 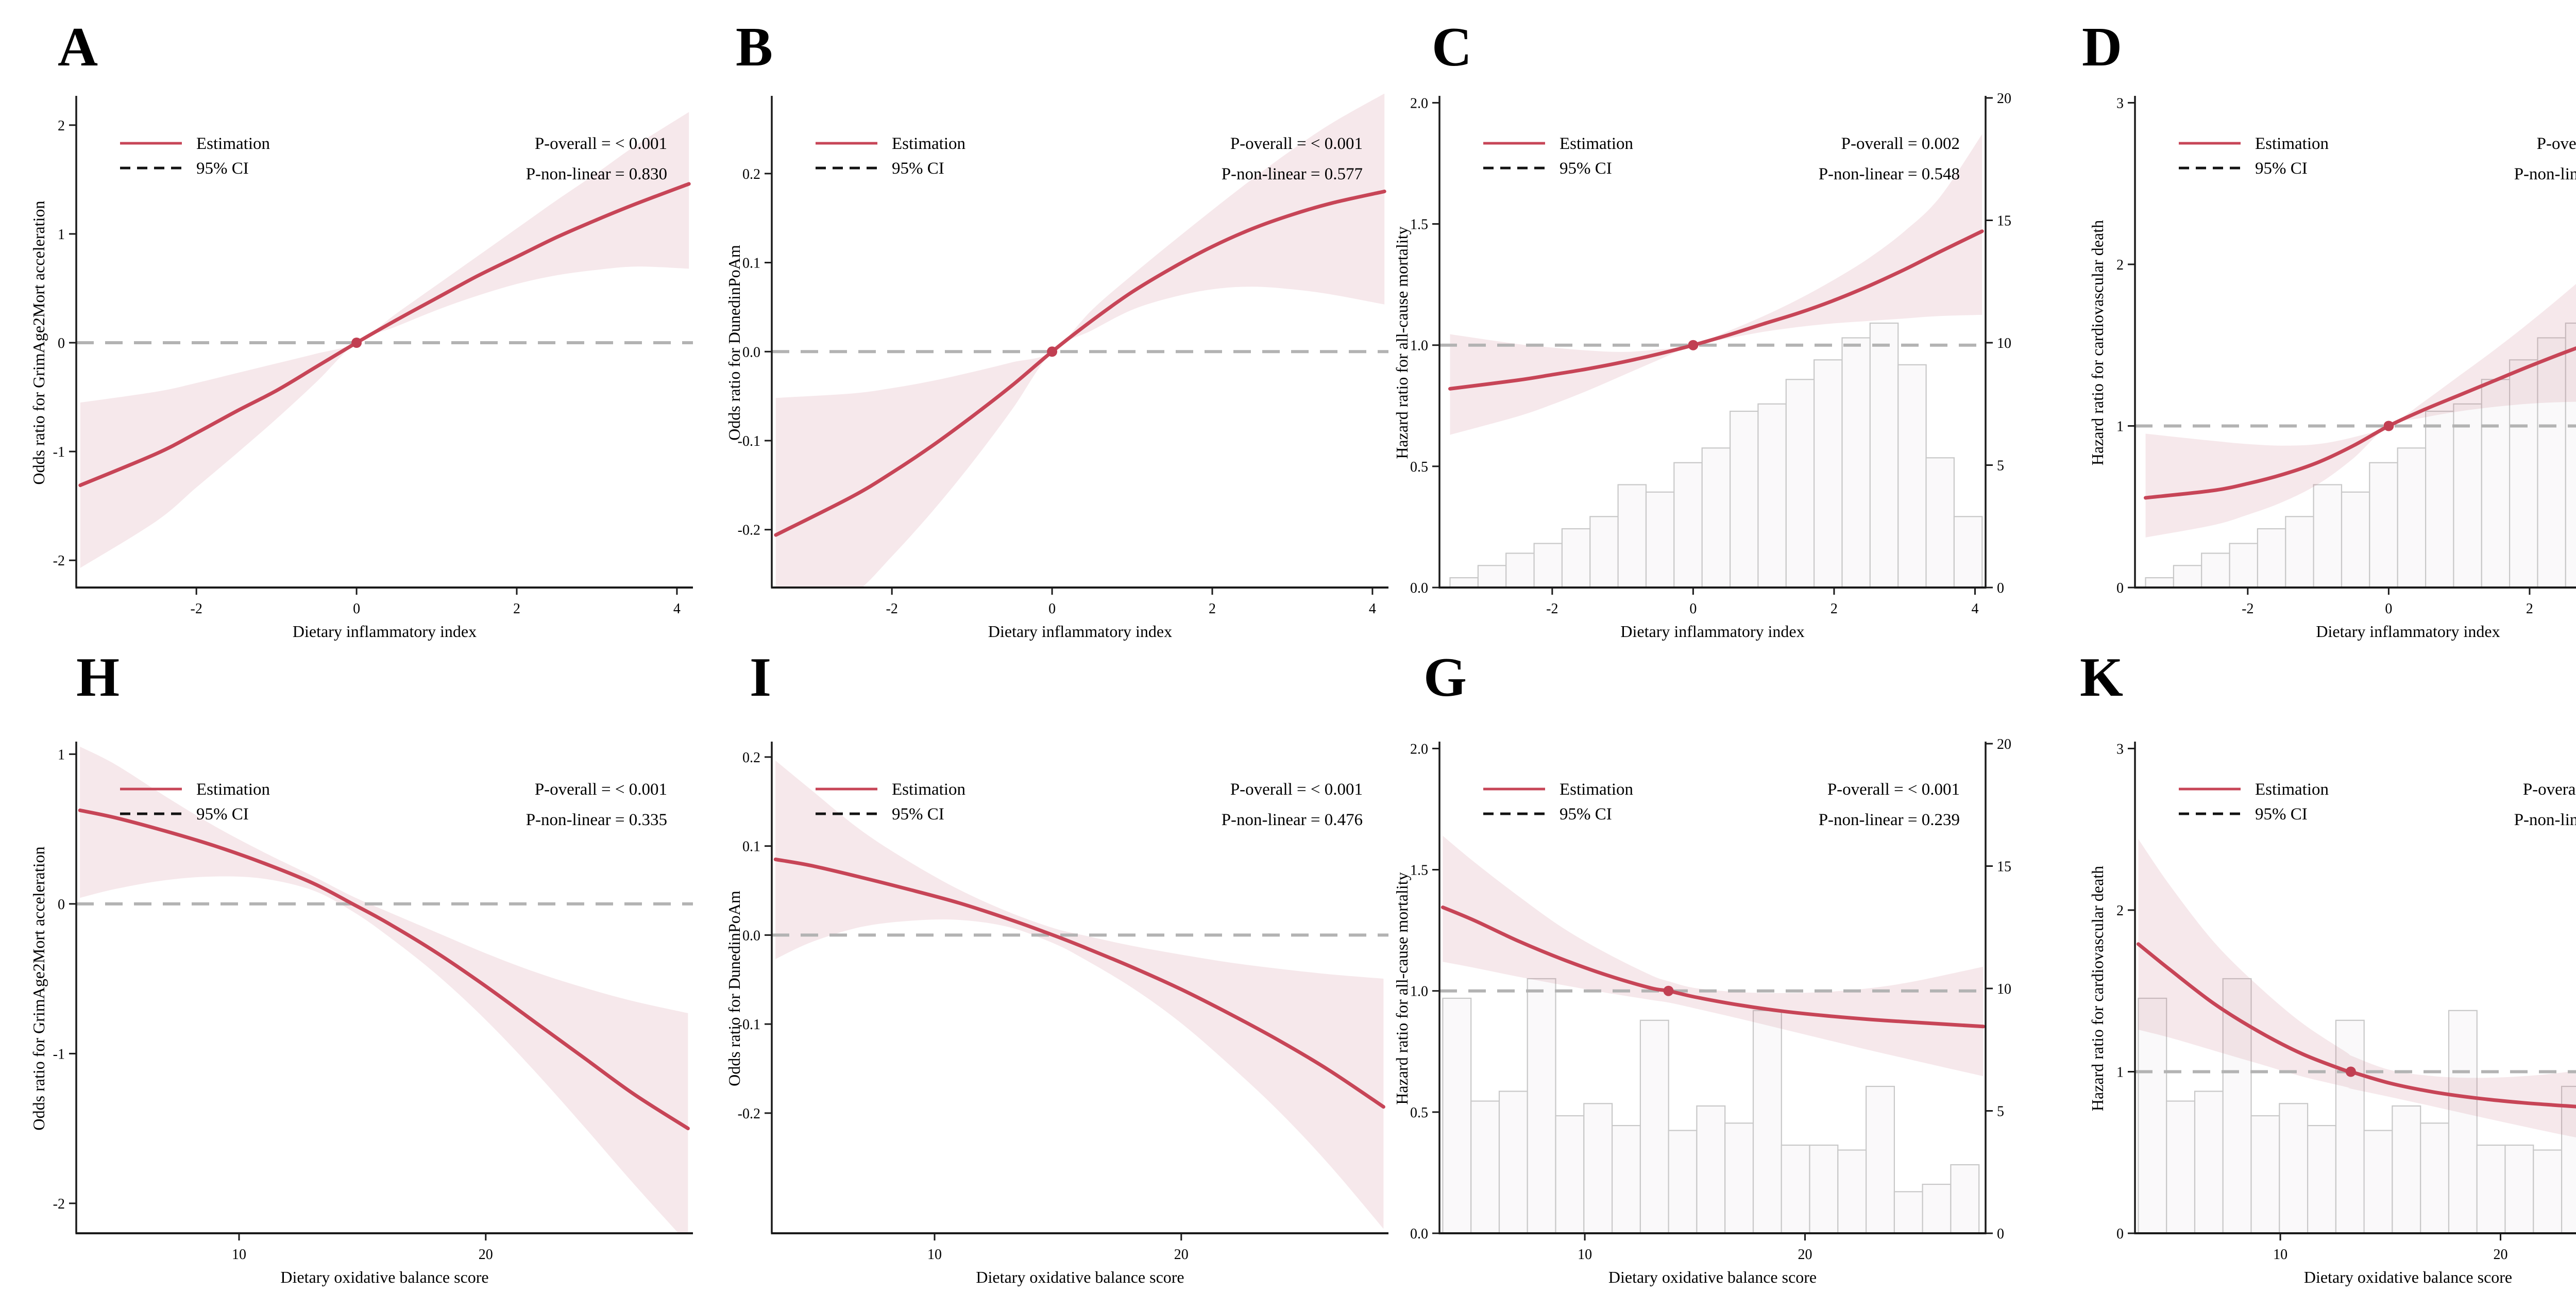 What do you see at coordinates (2102, 47) in the screenshot?
I see `panel-letter-D: D` at bounding box center [2102, 47].